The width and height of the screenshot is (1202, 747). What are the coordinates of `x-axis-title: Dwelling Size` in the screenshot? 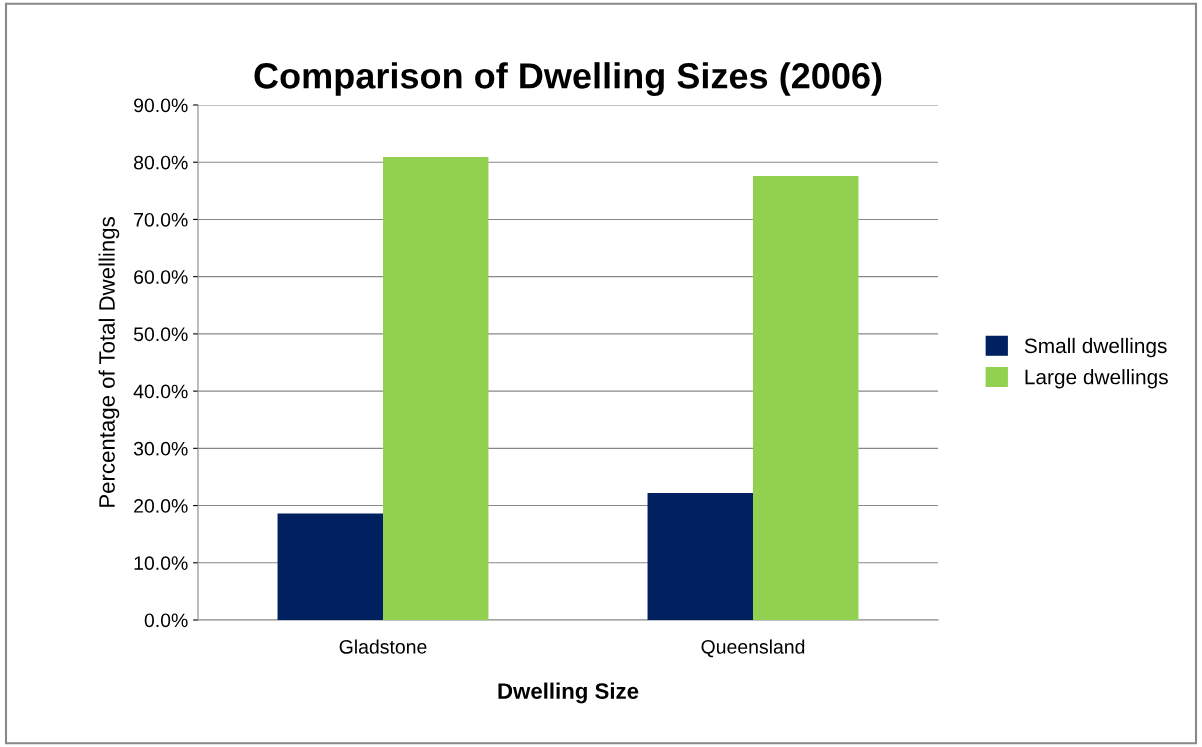 It's located at (568, 693).